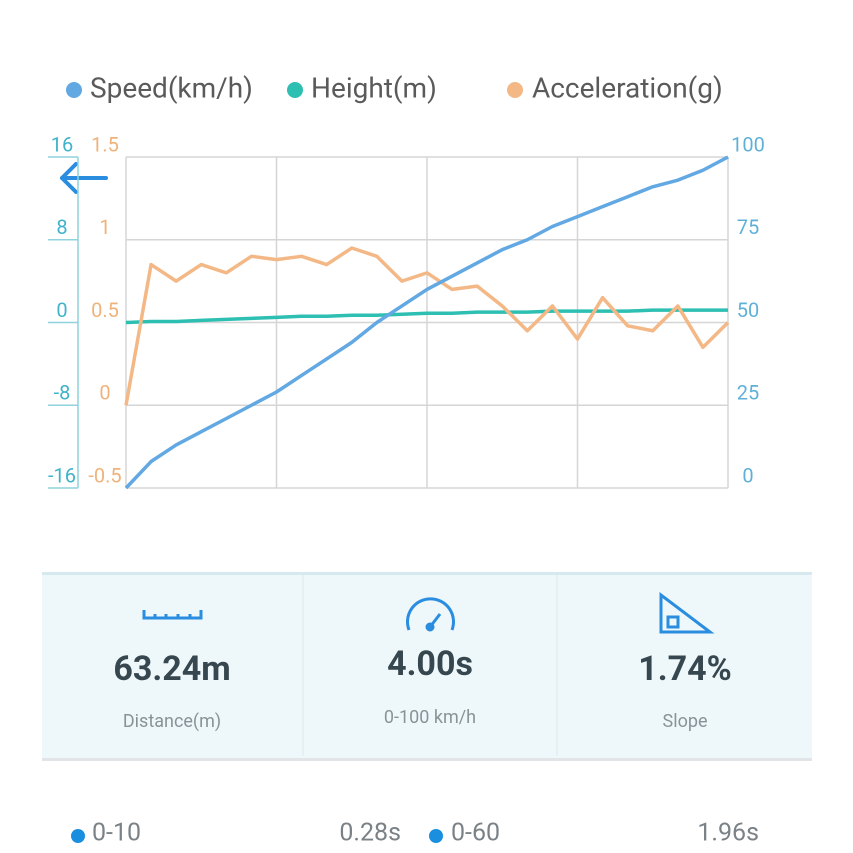  Describe the element at coordinates (748, 310) in the screenshot. I see `y-tick-label: 50` at that location.